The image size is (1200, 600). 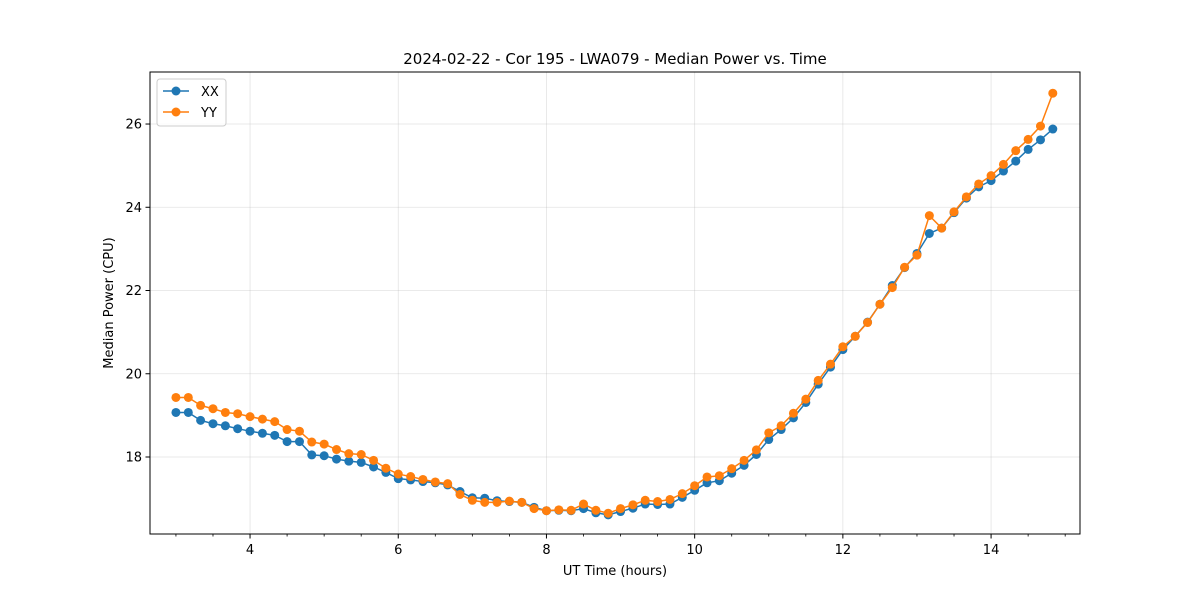 I want to click on y-tick-label: 22, so click(x=133, y=291).